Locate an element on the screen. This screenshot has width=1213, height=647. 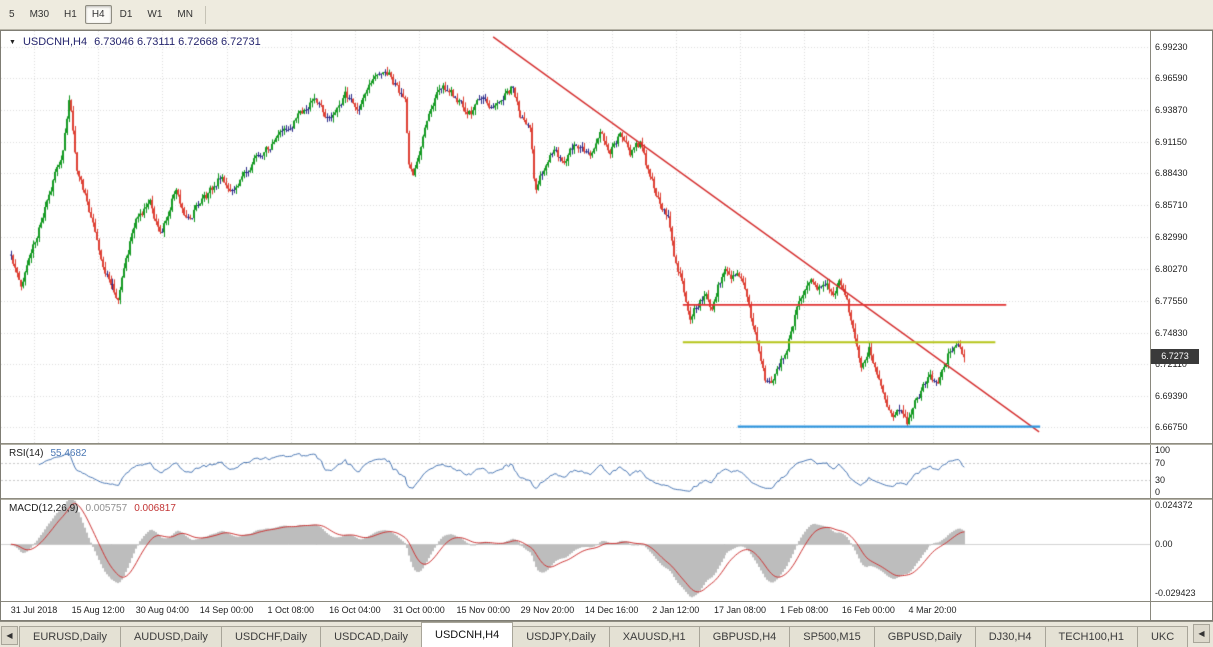
time-axis-corner is located at coordinates (1180, 611).